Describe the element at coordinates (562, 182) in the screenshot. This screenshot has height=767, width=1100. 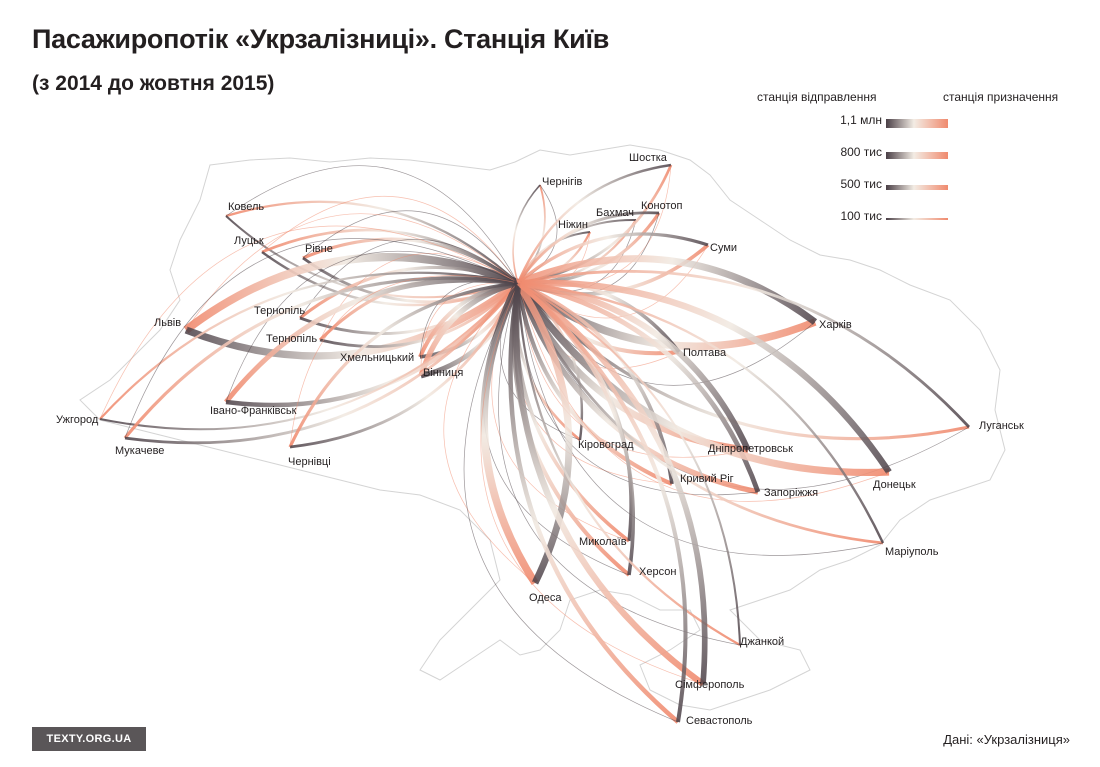
I see `city-label-chernihiv: Чернігів` at that location.